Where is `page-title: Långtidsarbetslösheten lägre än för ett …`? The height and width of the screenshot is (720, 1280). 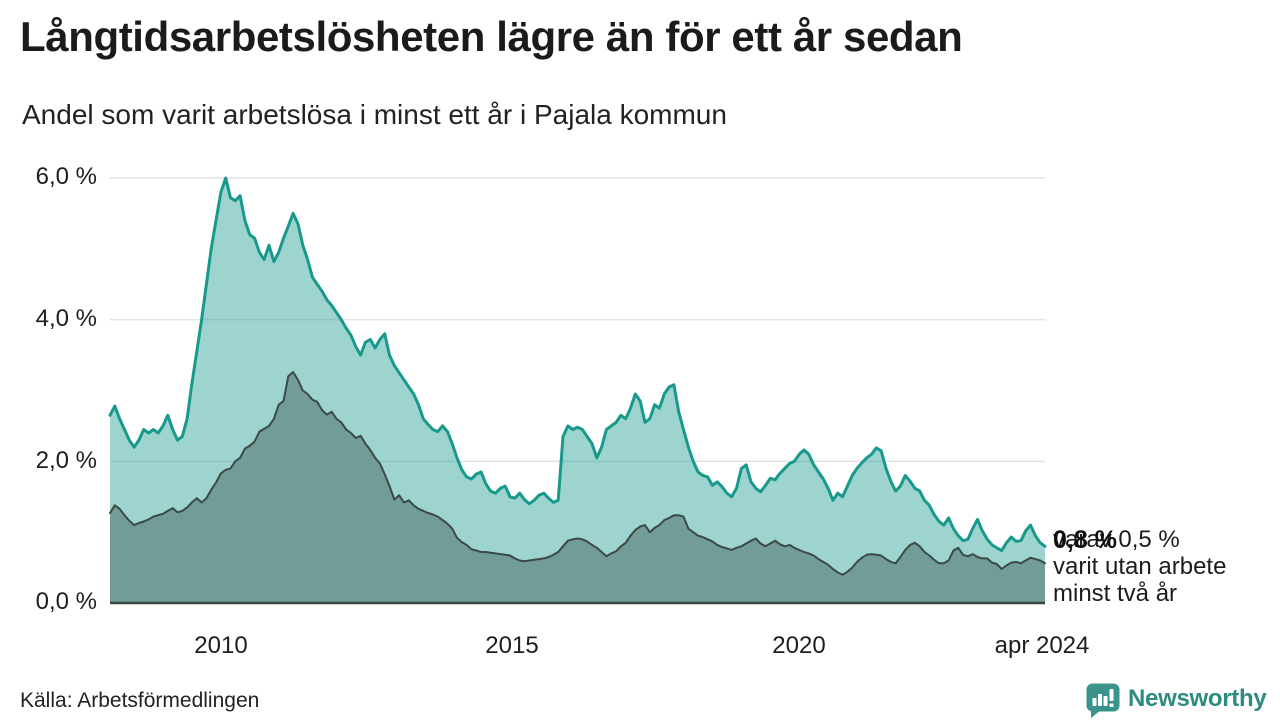
page-title: Långtidsarbetslösheten lägre än för ett … is located at coordinates (491, 36).